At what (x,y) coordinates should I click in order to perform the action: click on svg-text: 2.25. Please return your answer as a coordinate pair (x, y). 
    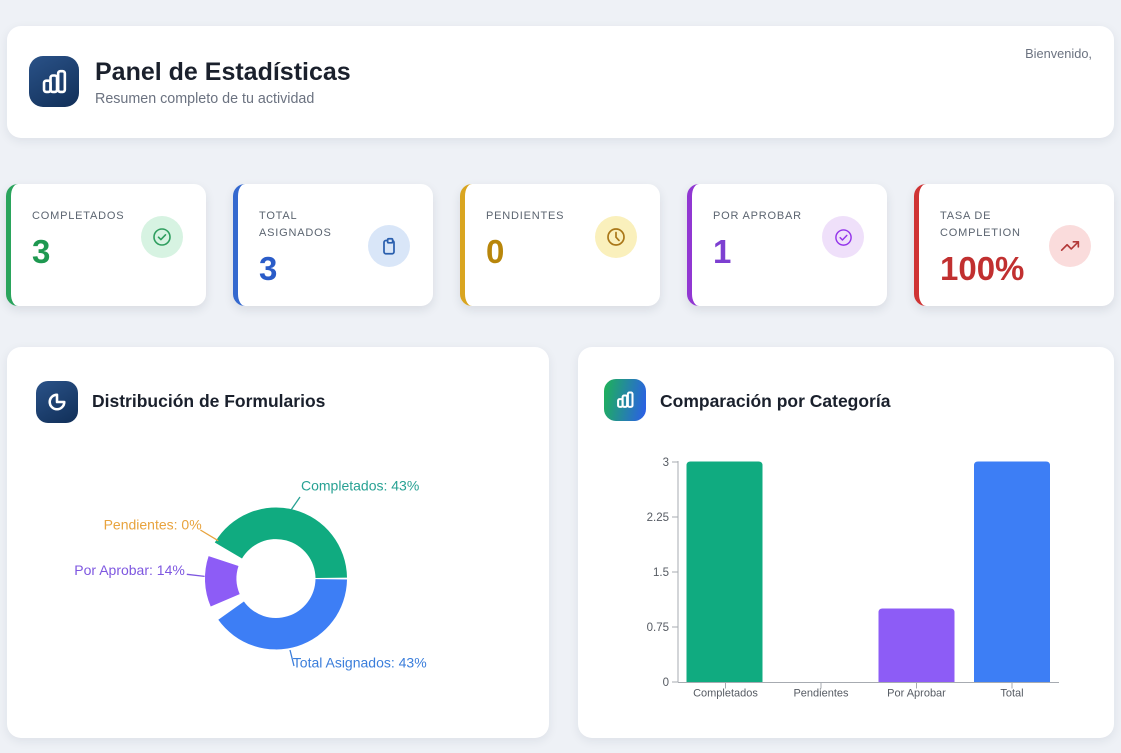
    Looking at the image, I should click on (658, 518).